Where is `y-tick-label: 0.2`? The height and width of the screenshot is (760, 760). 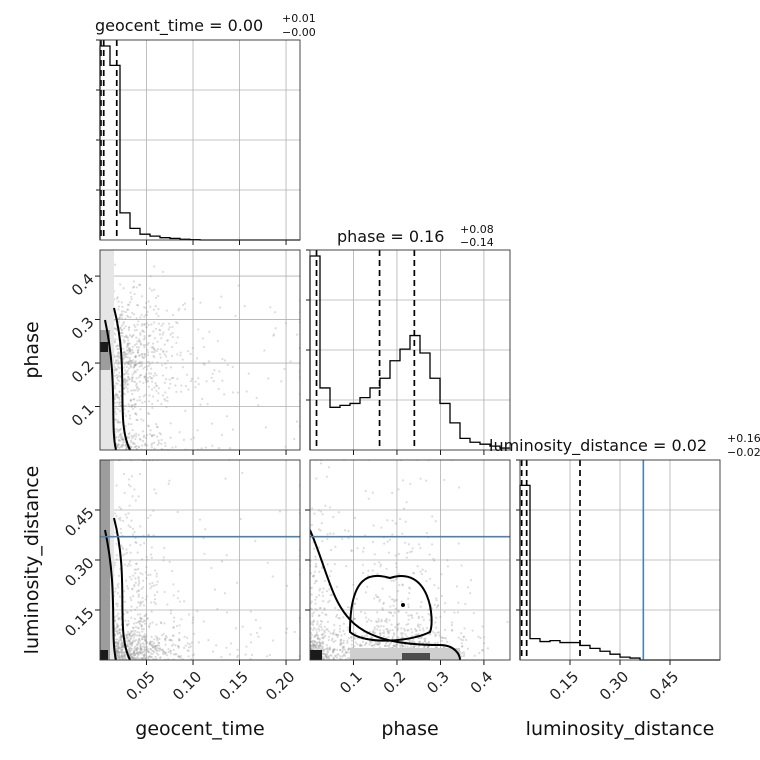
y-tick-label: 0.2 is located at coordinates (83, 372).